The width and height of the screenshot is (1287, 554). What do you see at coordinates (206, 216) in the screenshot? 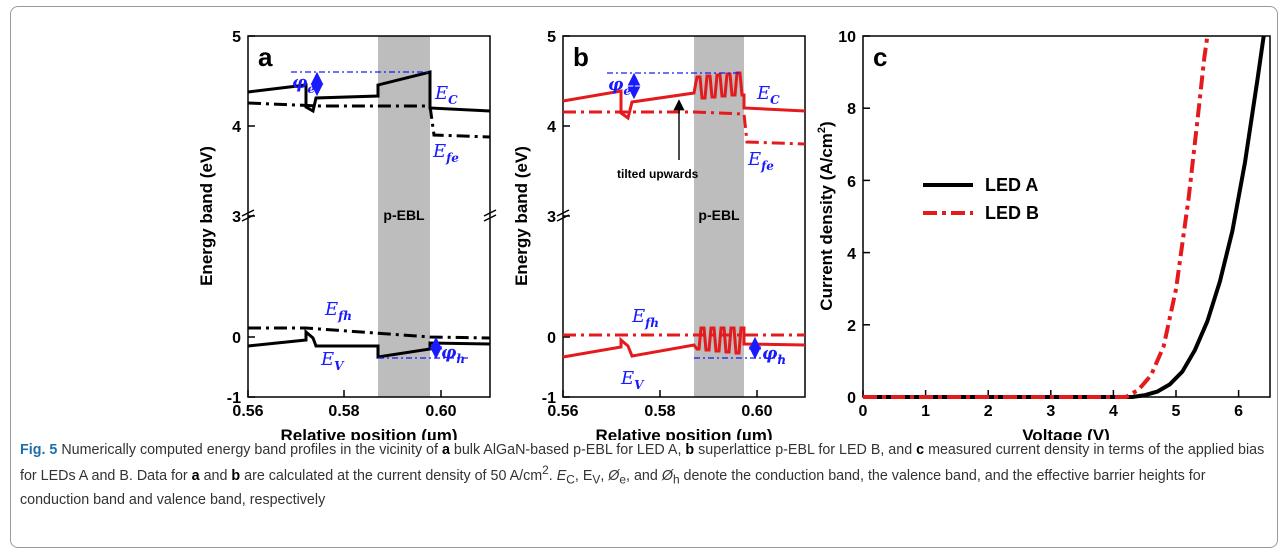
I see `ylabel-a: Energy band (eV)` at bounding box center [206, 216].